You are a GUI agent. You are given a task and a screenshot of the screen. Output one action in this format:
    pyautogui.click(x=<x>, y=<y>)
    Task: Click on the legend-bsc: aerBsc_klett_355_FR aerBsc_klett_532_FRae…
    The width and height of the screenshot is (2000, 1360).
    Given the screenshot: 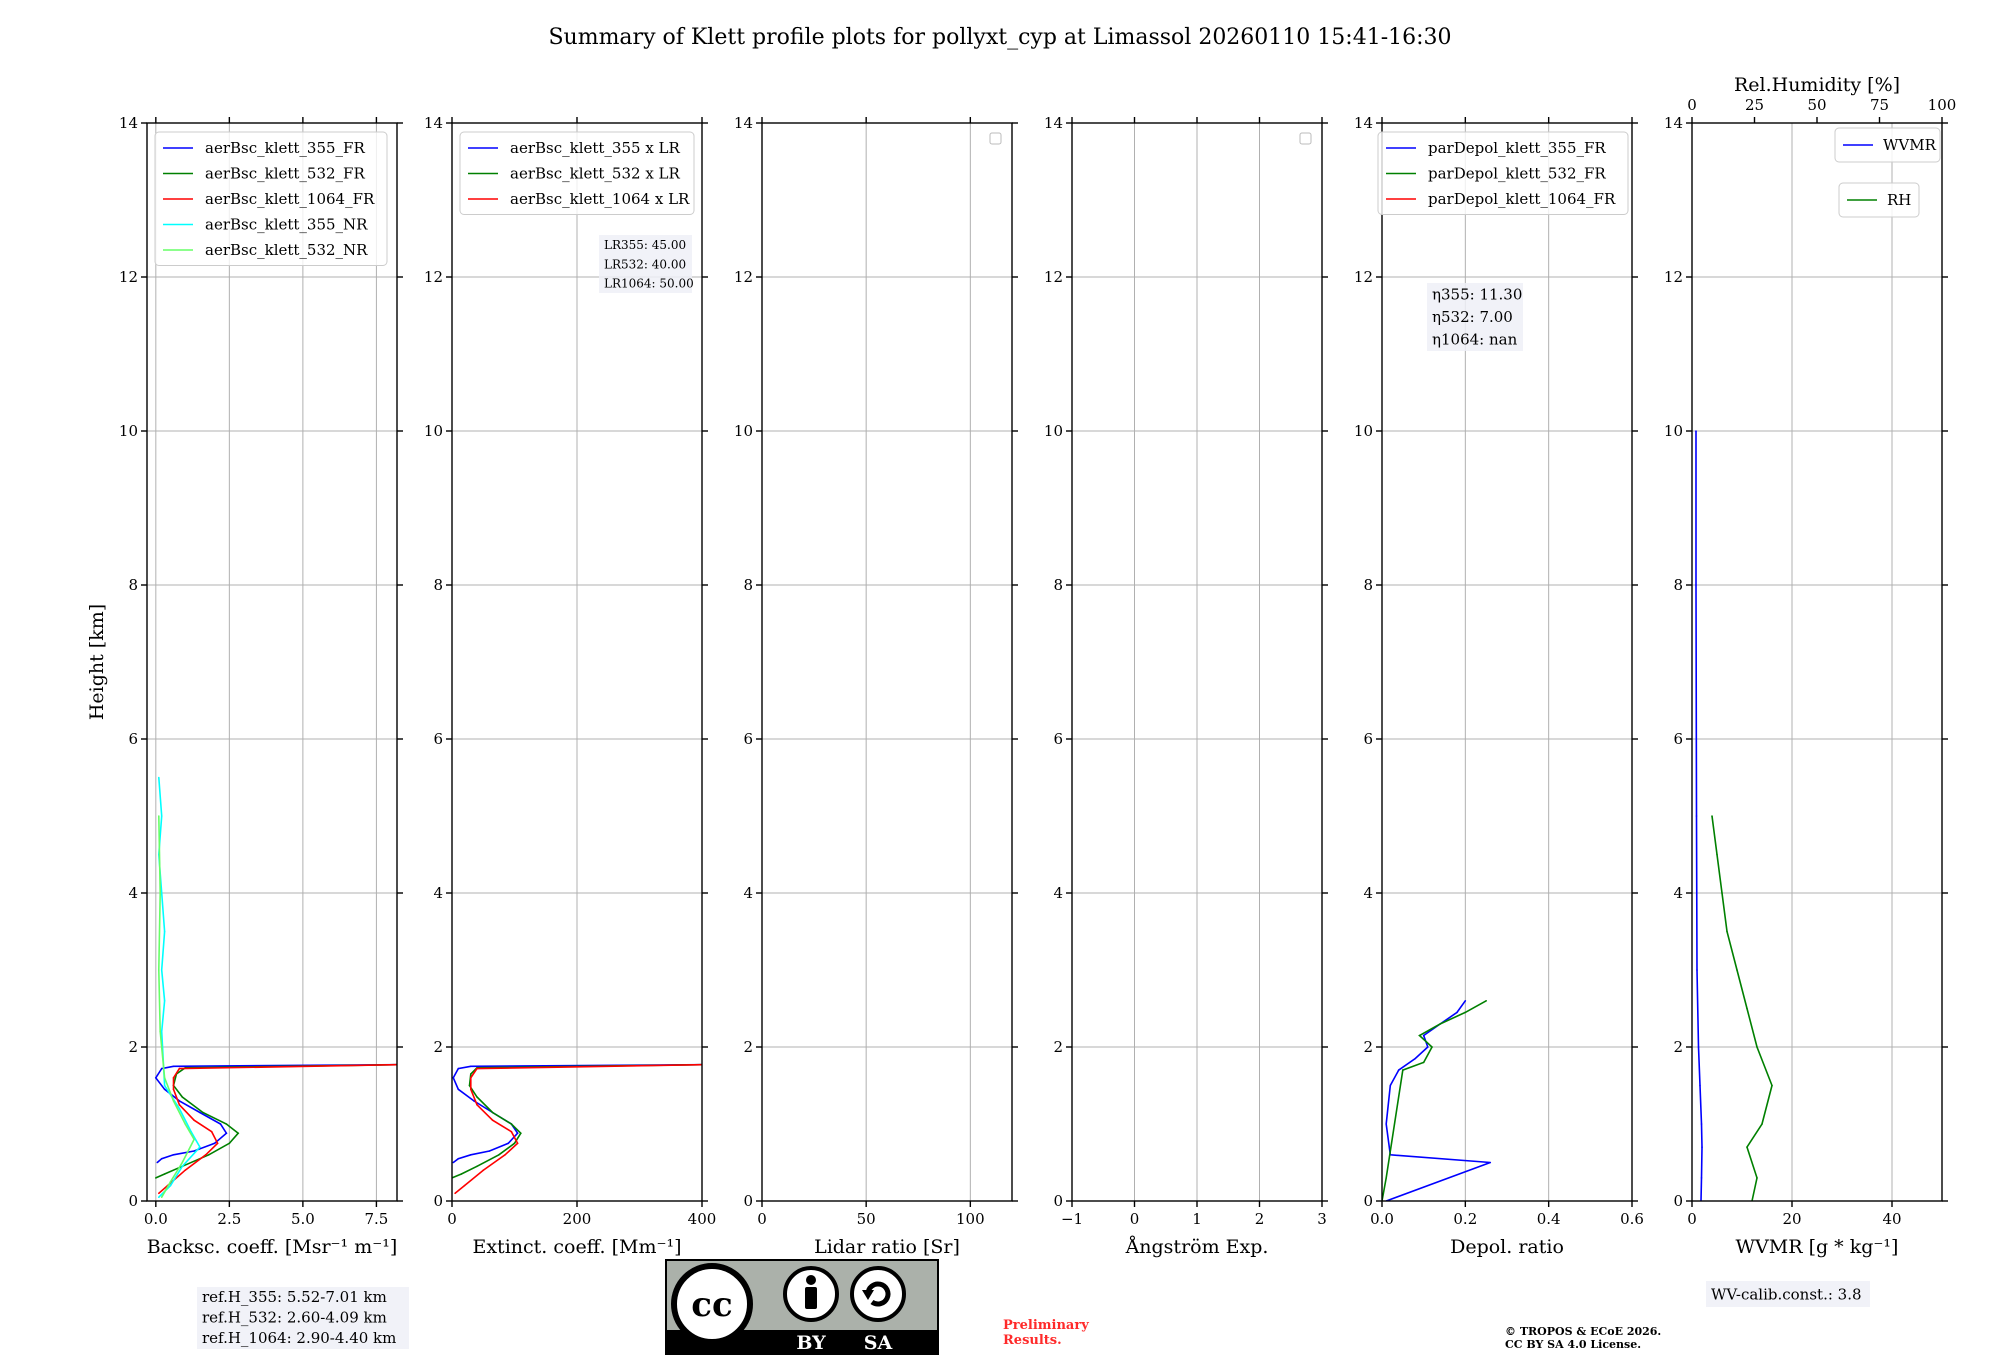 What is the action you would take?
    pyautogui.click(x=271, y=198)
    